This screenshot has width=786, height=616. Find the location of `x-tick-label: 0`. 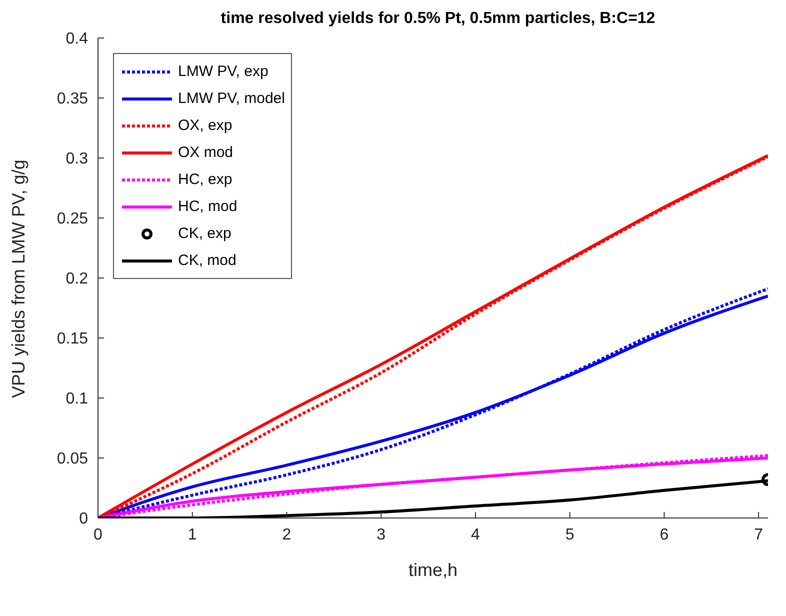

x-tick-label: 0 is located at coordinates (98, 535).